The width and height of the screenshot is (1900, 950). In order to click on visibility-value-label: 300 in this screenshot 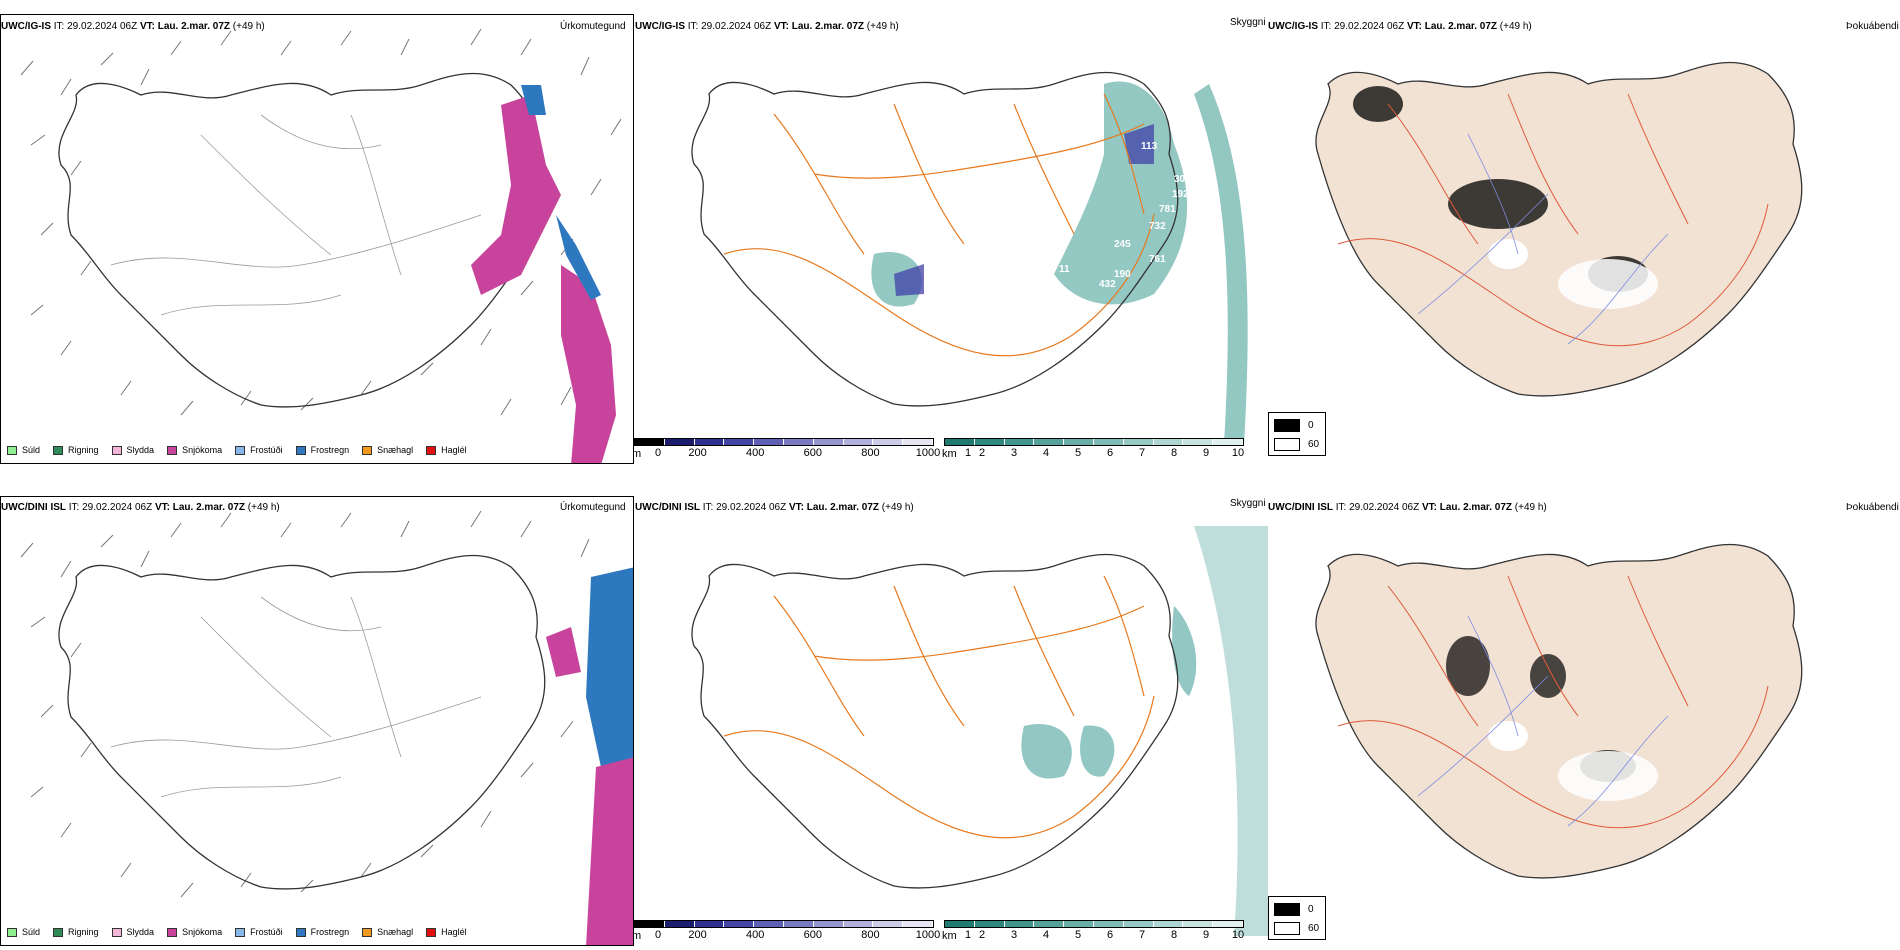, I will do `click(1182, 179)`.